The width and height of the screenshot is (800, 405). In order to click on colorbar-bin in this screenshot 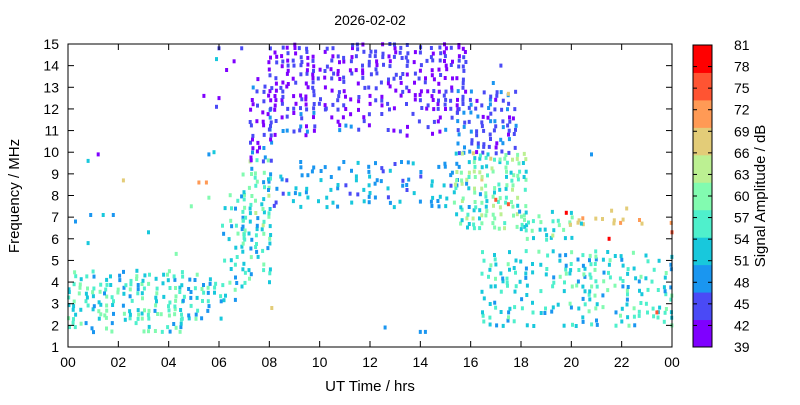, I will do `click(702, 333)`.